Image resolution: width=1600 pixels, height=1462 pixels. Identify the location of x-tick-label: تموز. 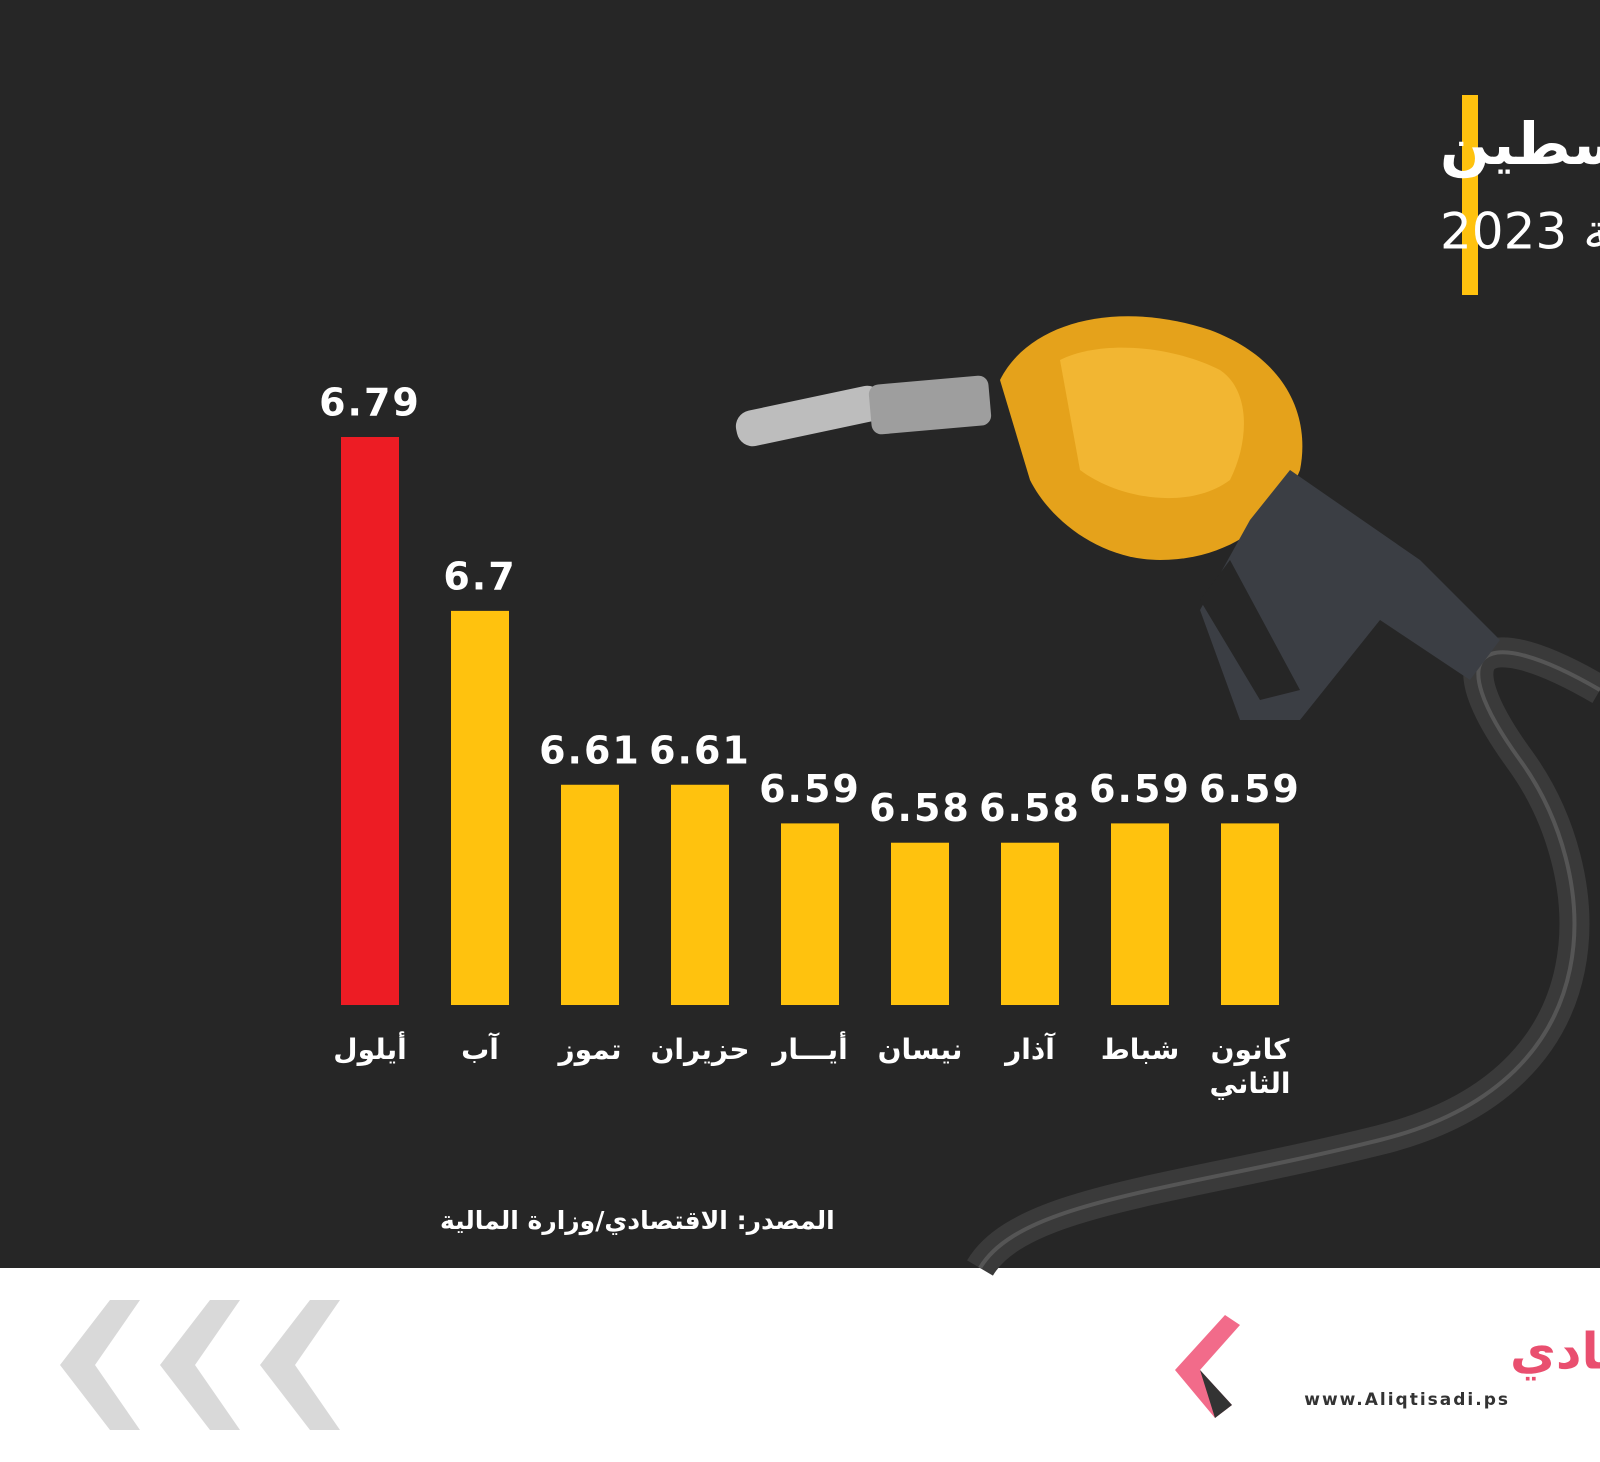
(590, 1049).